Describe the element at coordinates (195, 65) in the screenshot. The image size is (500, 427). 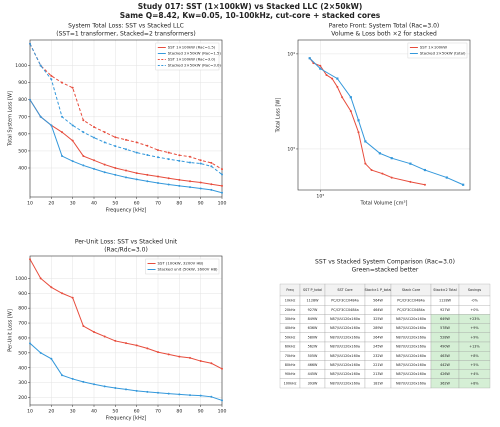
I see `legend-label: Stacked 2×50kW (Rac=3.0)` at that location.